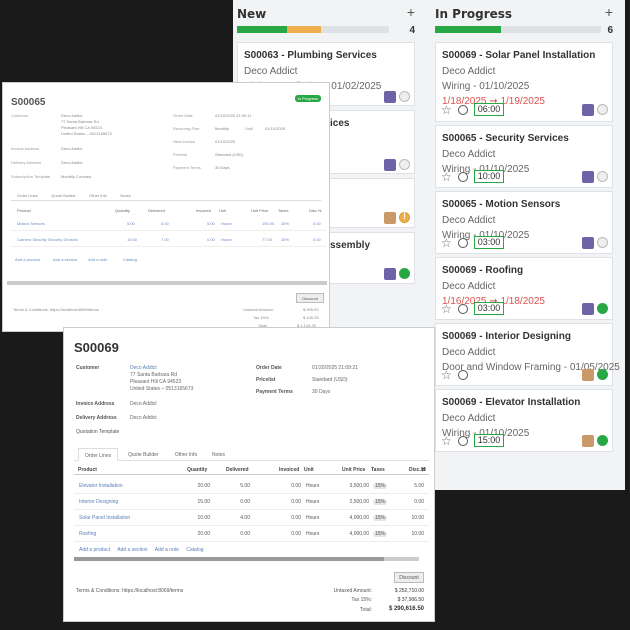 This screenshot has height=630, width=630. What do you see at coordinates (245, 486) in the screenshot?
I see `delivered-cell: 5.00` at bounding box center [245, 486].